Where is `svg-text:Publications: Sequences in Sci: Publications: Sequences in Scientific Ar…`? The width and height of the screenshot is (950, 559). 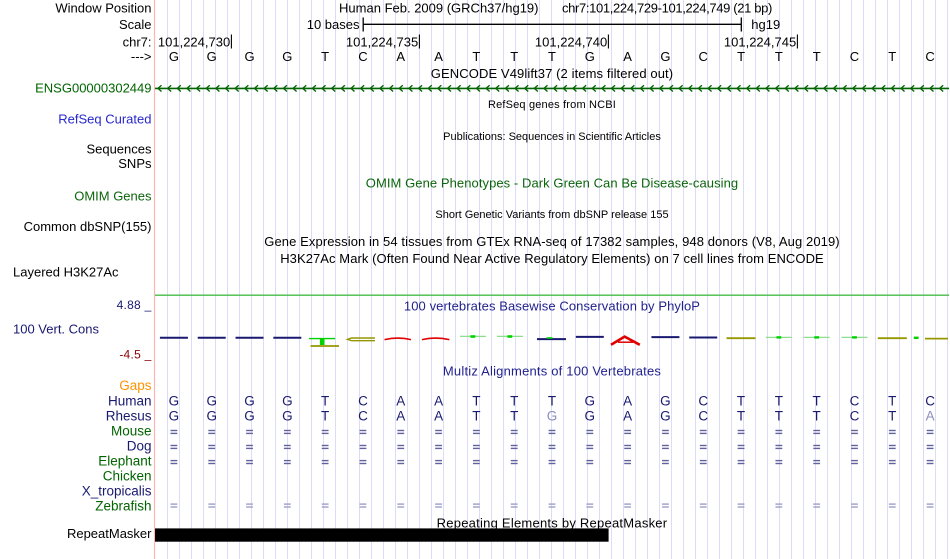
svg-text:Publications: Sequences in Sci: Publications: Sequences in Scientific Ar… is located at coordinates (552, 137).